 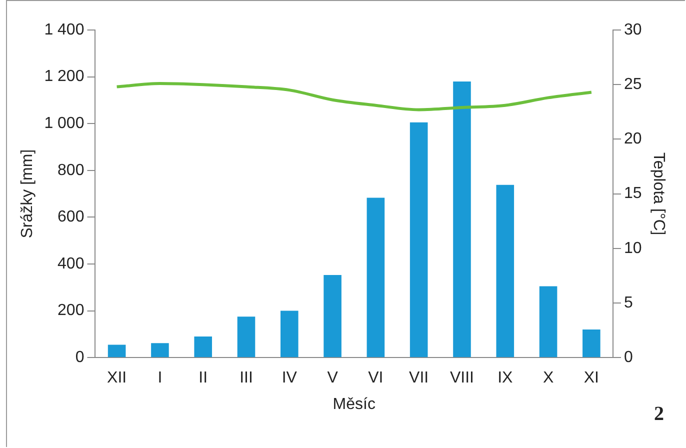 What do you see at coordinates (629, 303) in the screenshot?
I see `y2-tick-label: 5` at bounding box center [629, 303].